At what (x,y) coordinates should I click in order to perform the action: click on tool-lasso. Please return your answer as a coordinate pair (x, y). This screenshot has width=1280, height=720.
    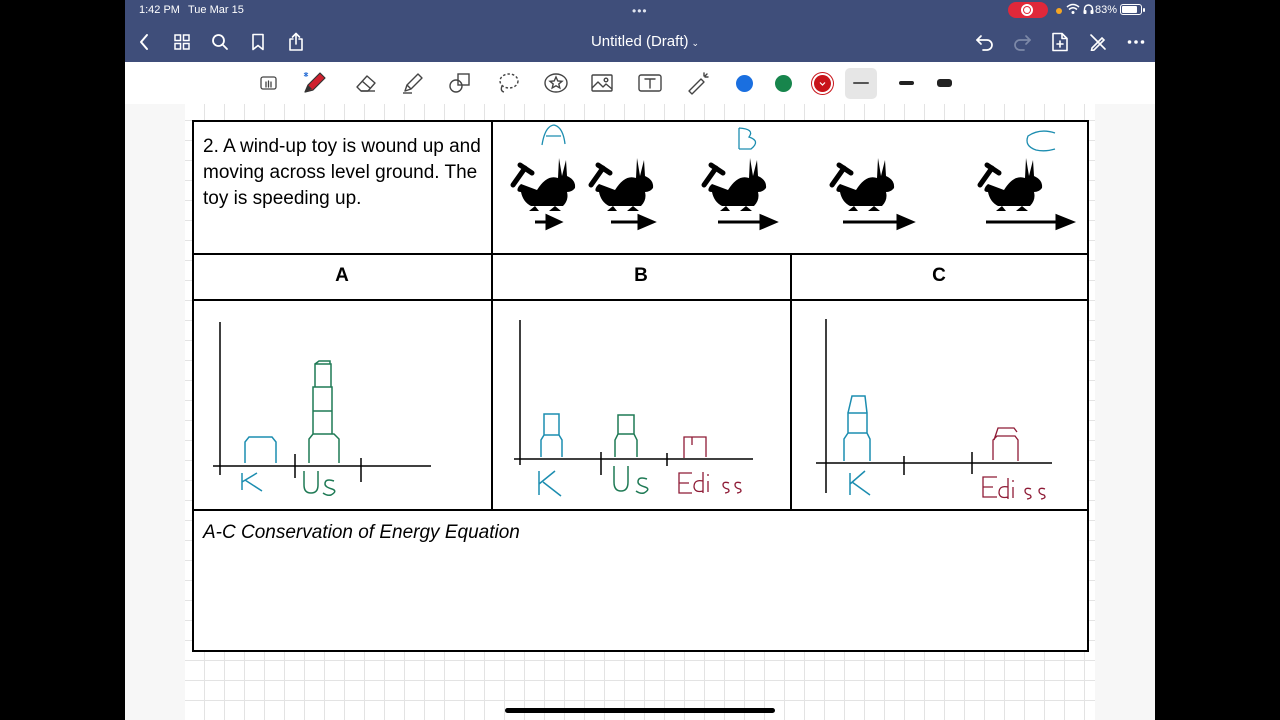
    Looking at the image, I should click on (508, 83).